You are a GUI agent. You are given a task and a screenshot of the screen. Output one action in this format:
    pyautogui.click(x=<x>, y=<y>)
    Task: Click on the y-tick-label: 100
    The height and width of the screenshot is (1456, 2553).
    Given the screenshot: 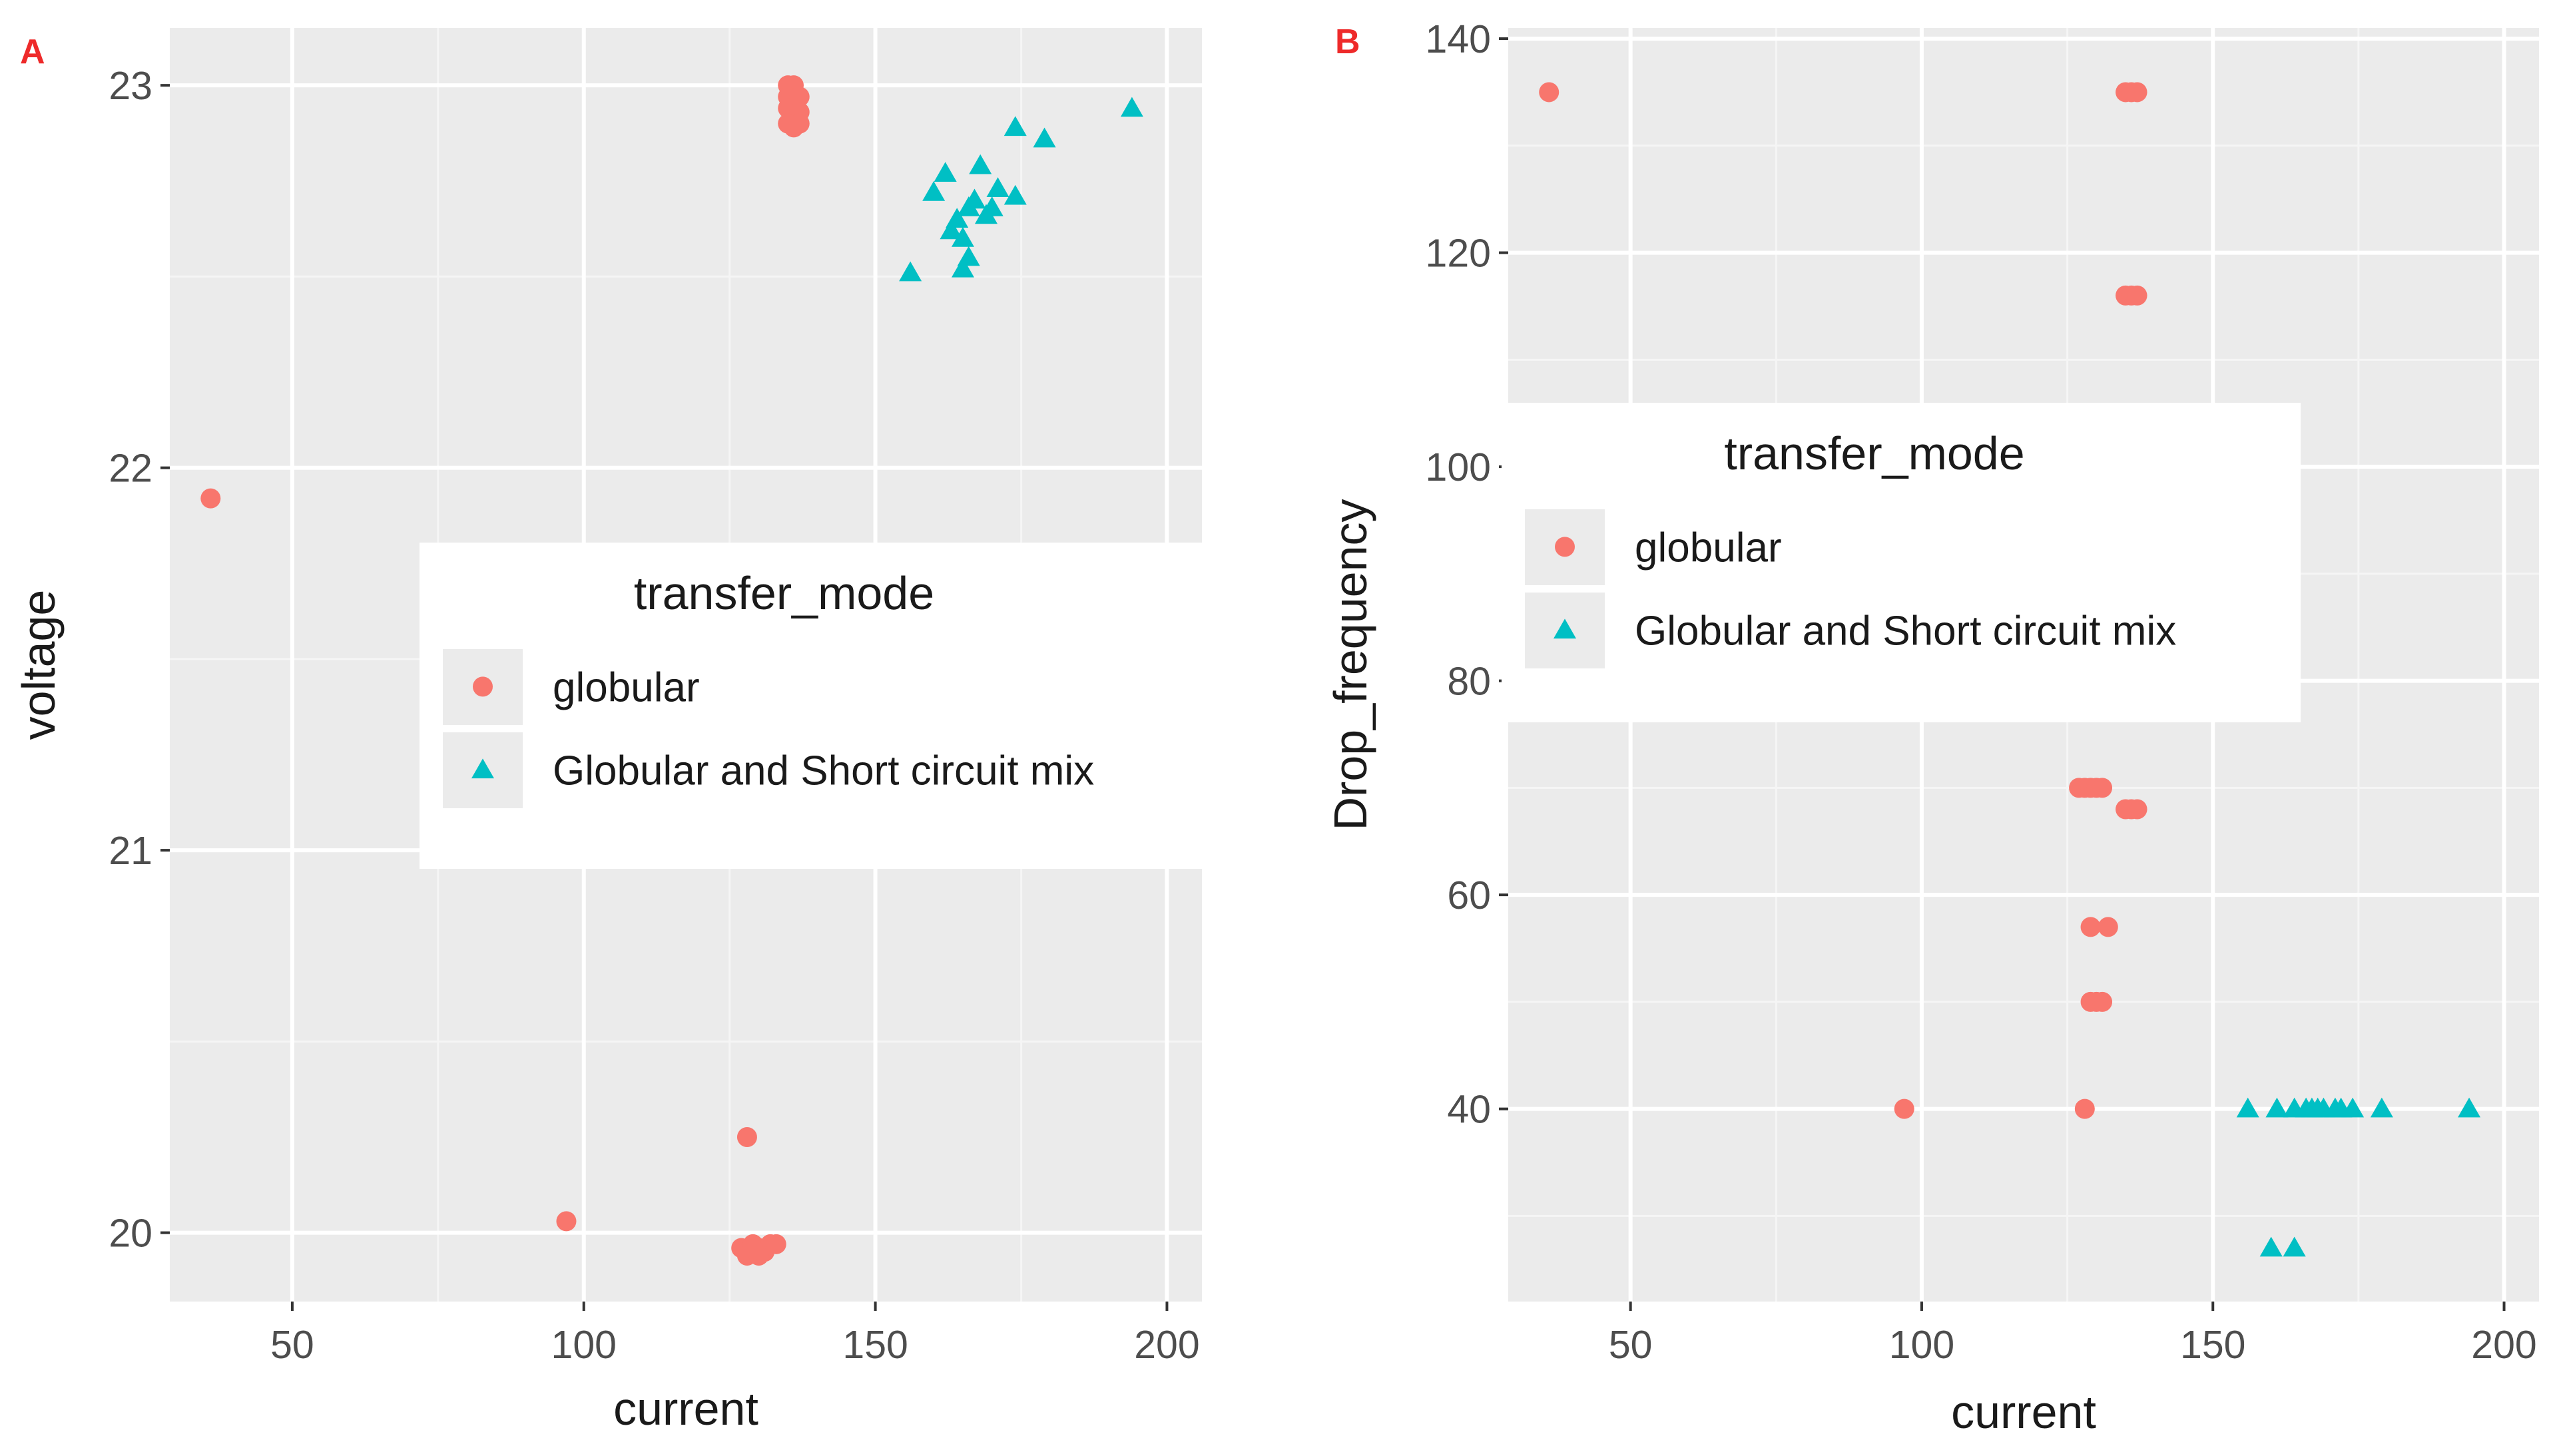 What is the action you would take?
    pyautogui.click(x=1458, y=467)
    